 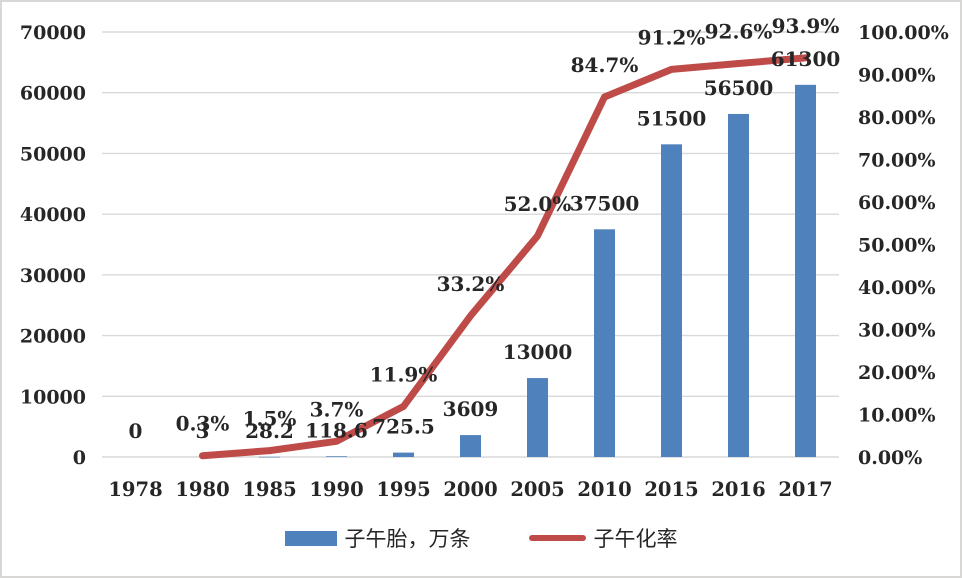 What do you see at coordinates (739, 31) in the screenshot?
I see `rate-value-label: 92.6%` at bounding box center [739, 31].